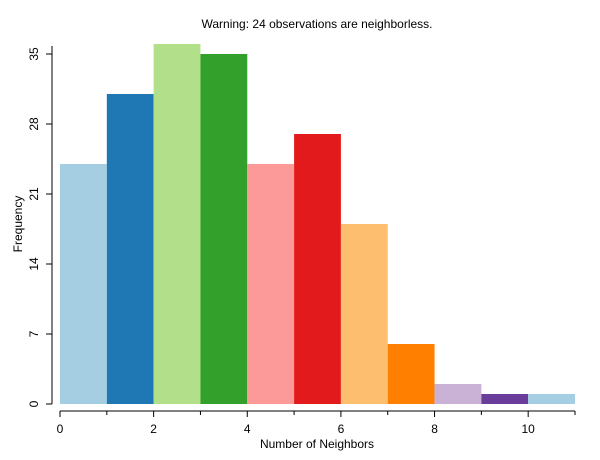 This screenshot has height=460, width=600. Describe the element at coordinates (317, 444) in the screenshot. I see `x-axis-label: Number of Neighbors` at that location.